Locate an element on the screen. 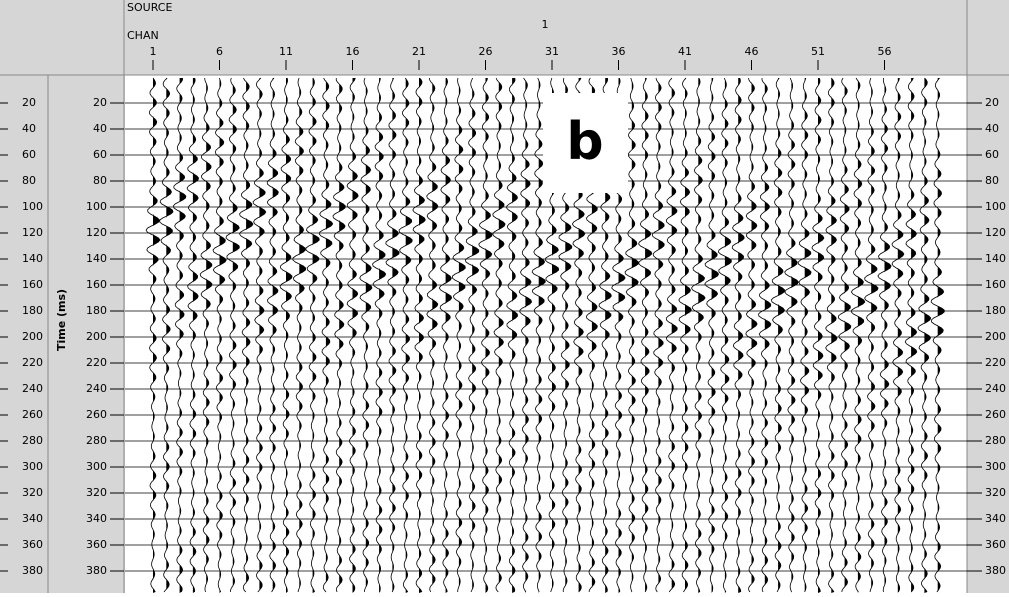  channel-tick-label: 36 is located at coordinates (619, 51).